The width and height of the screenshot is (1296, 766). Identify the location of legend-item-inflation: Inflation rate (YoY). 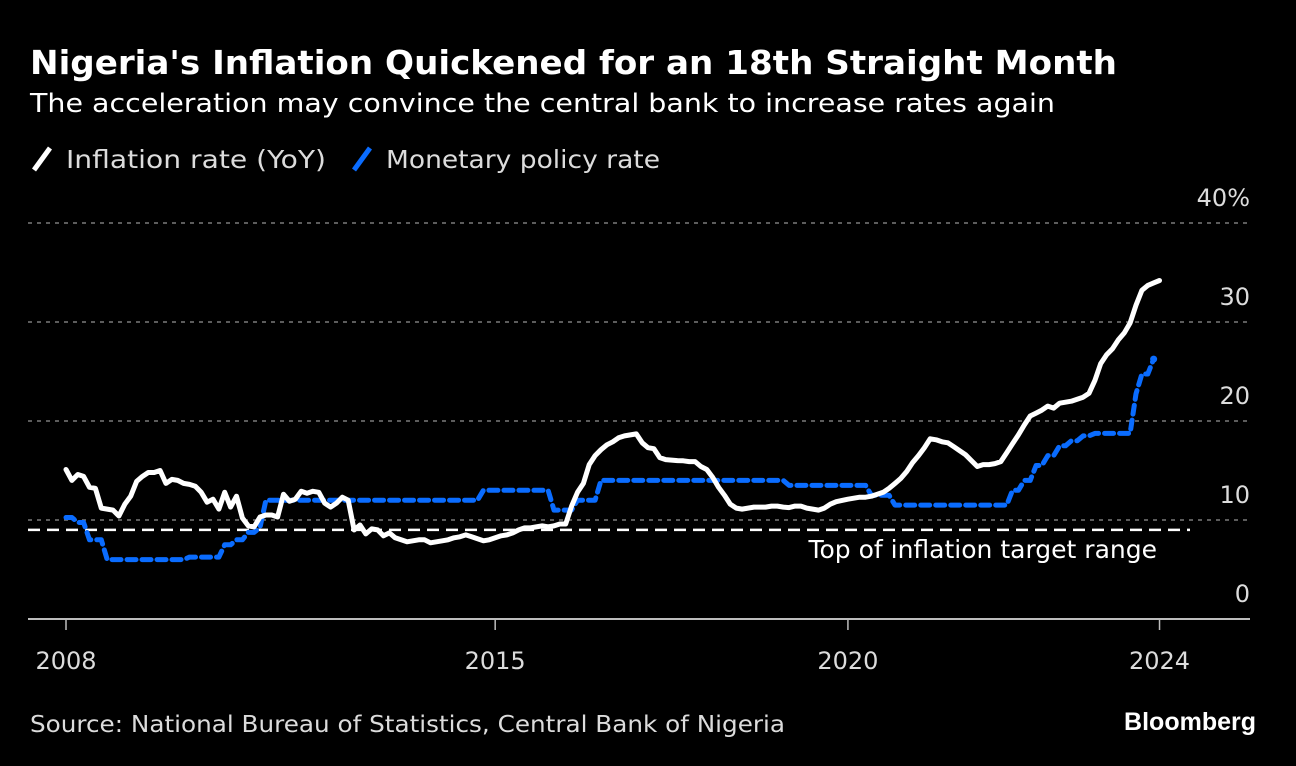
(178, 159).